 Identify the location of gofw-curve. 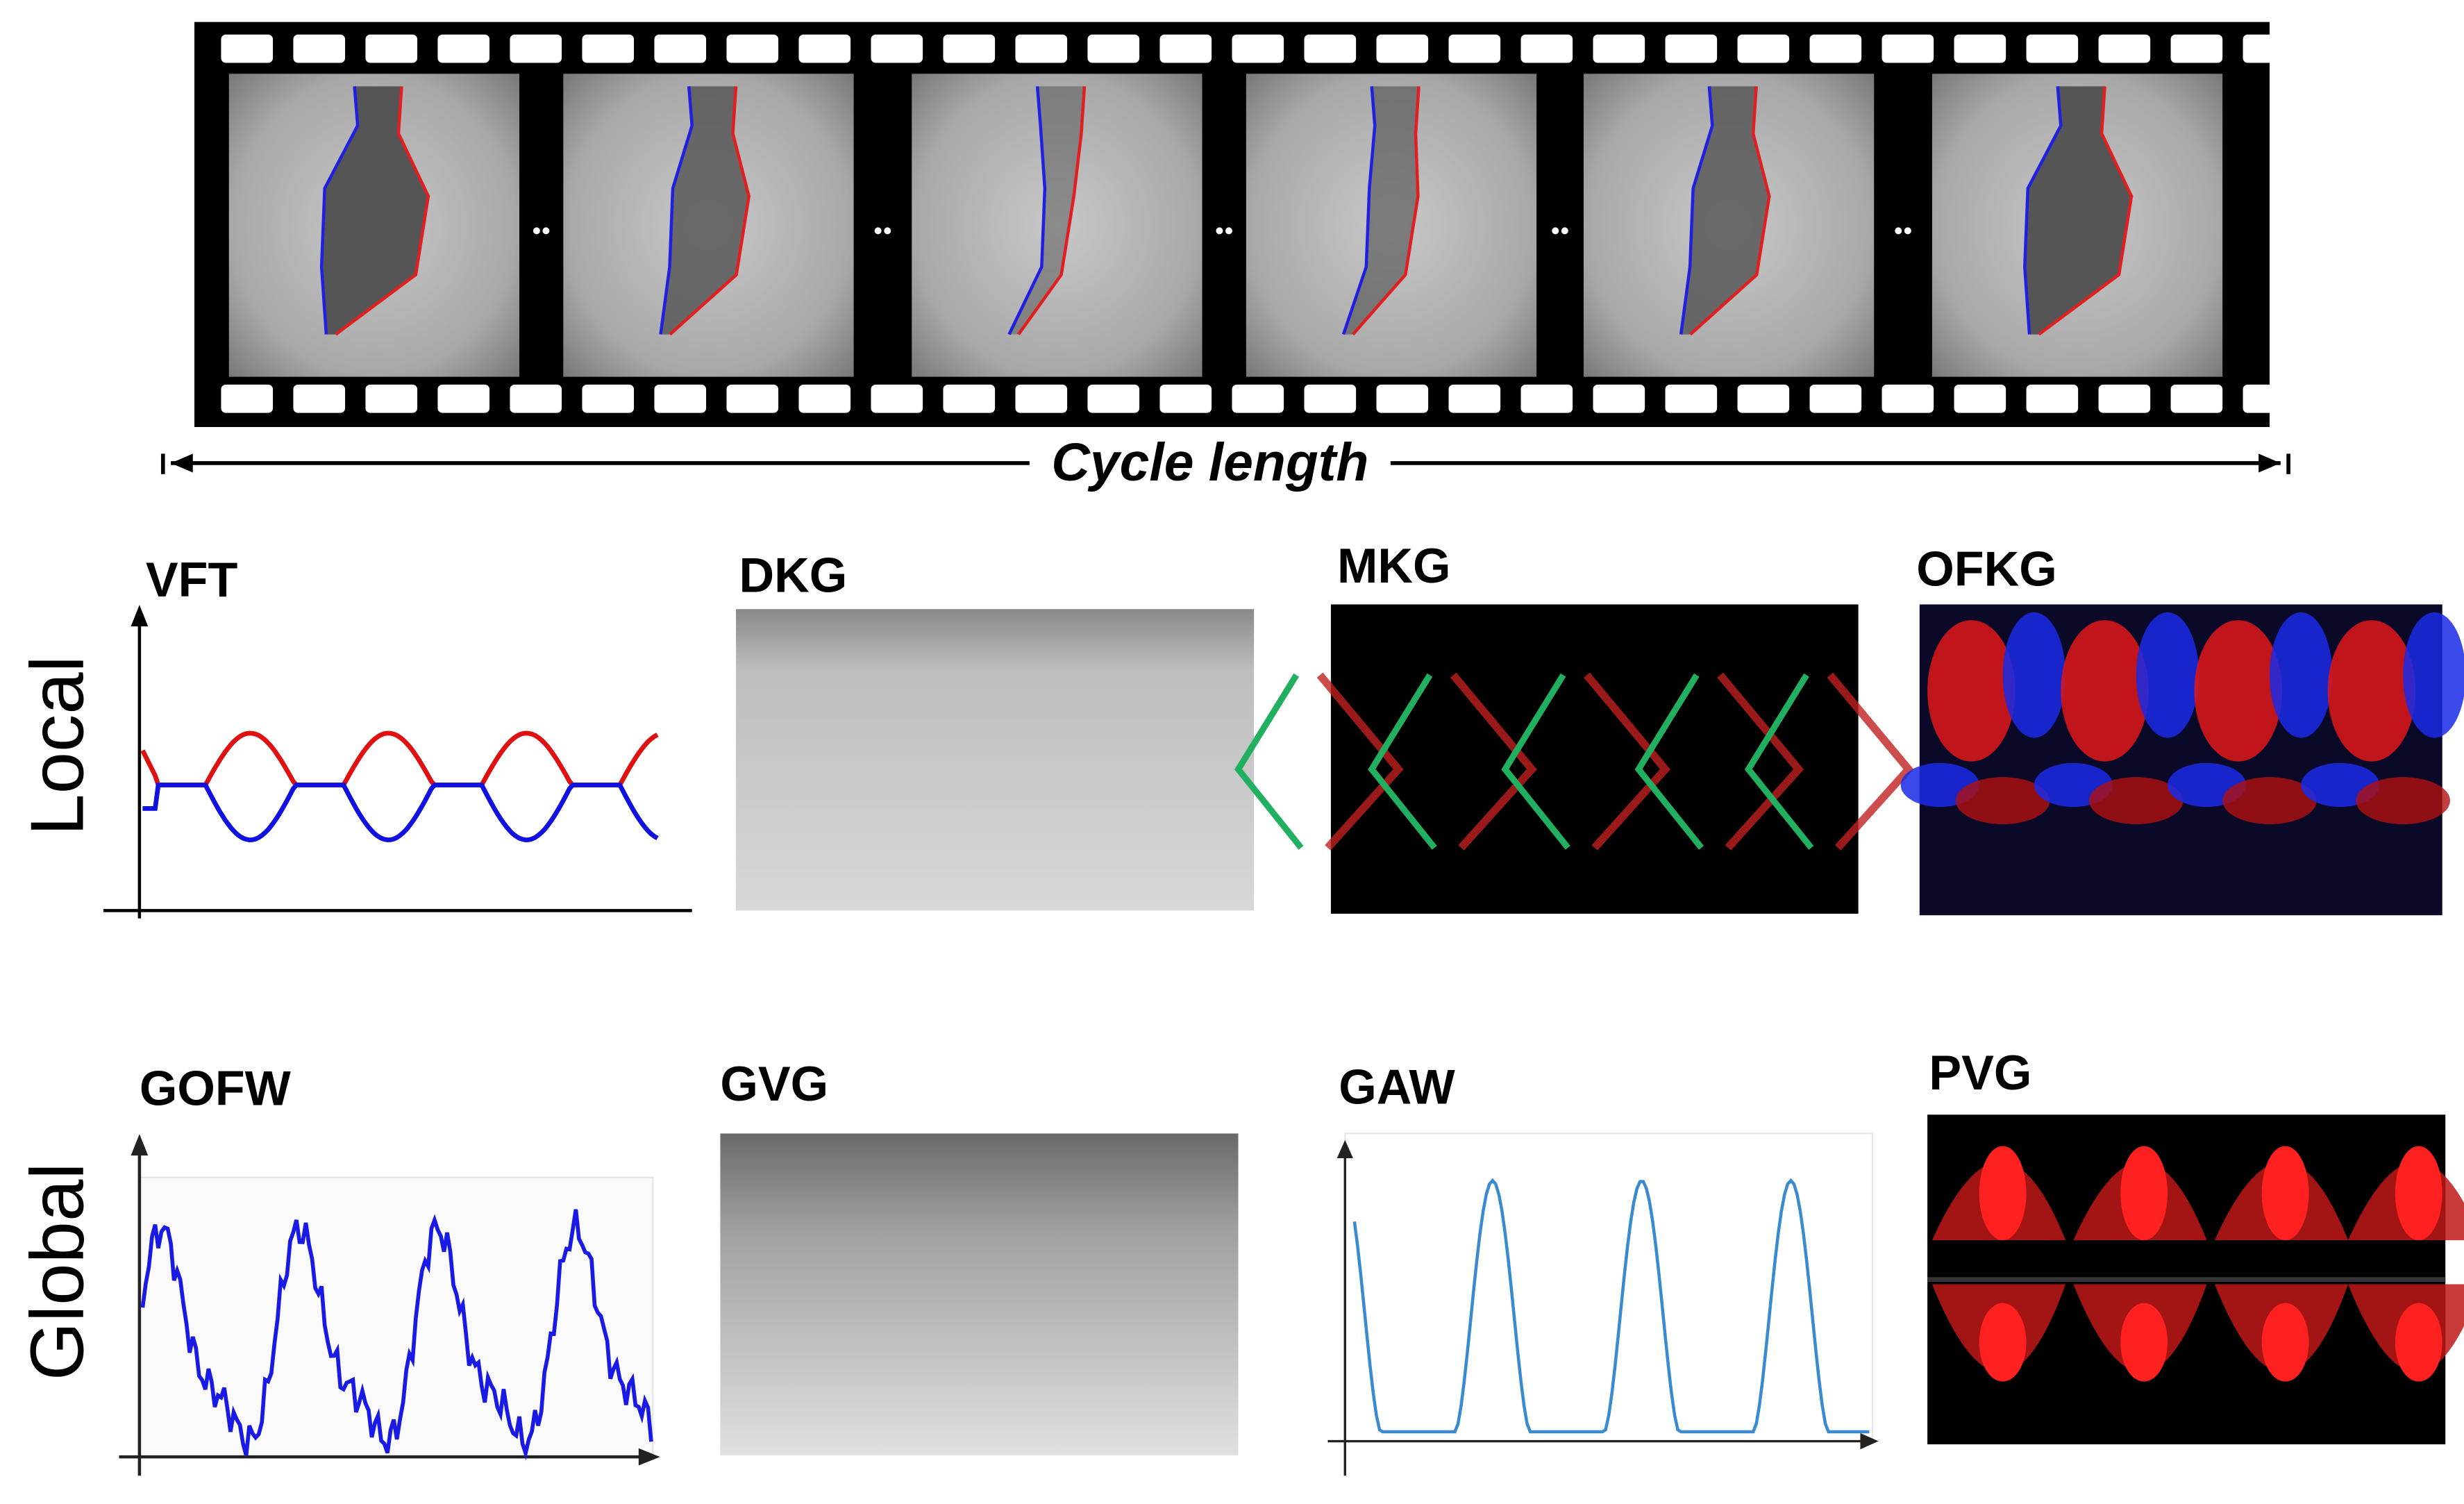
(396, 1335).